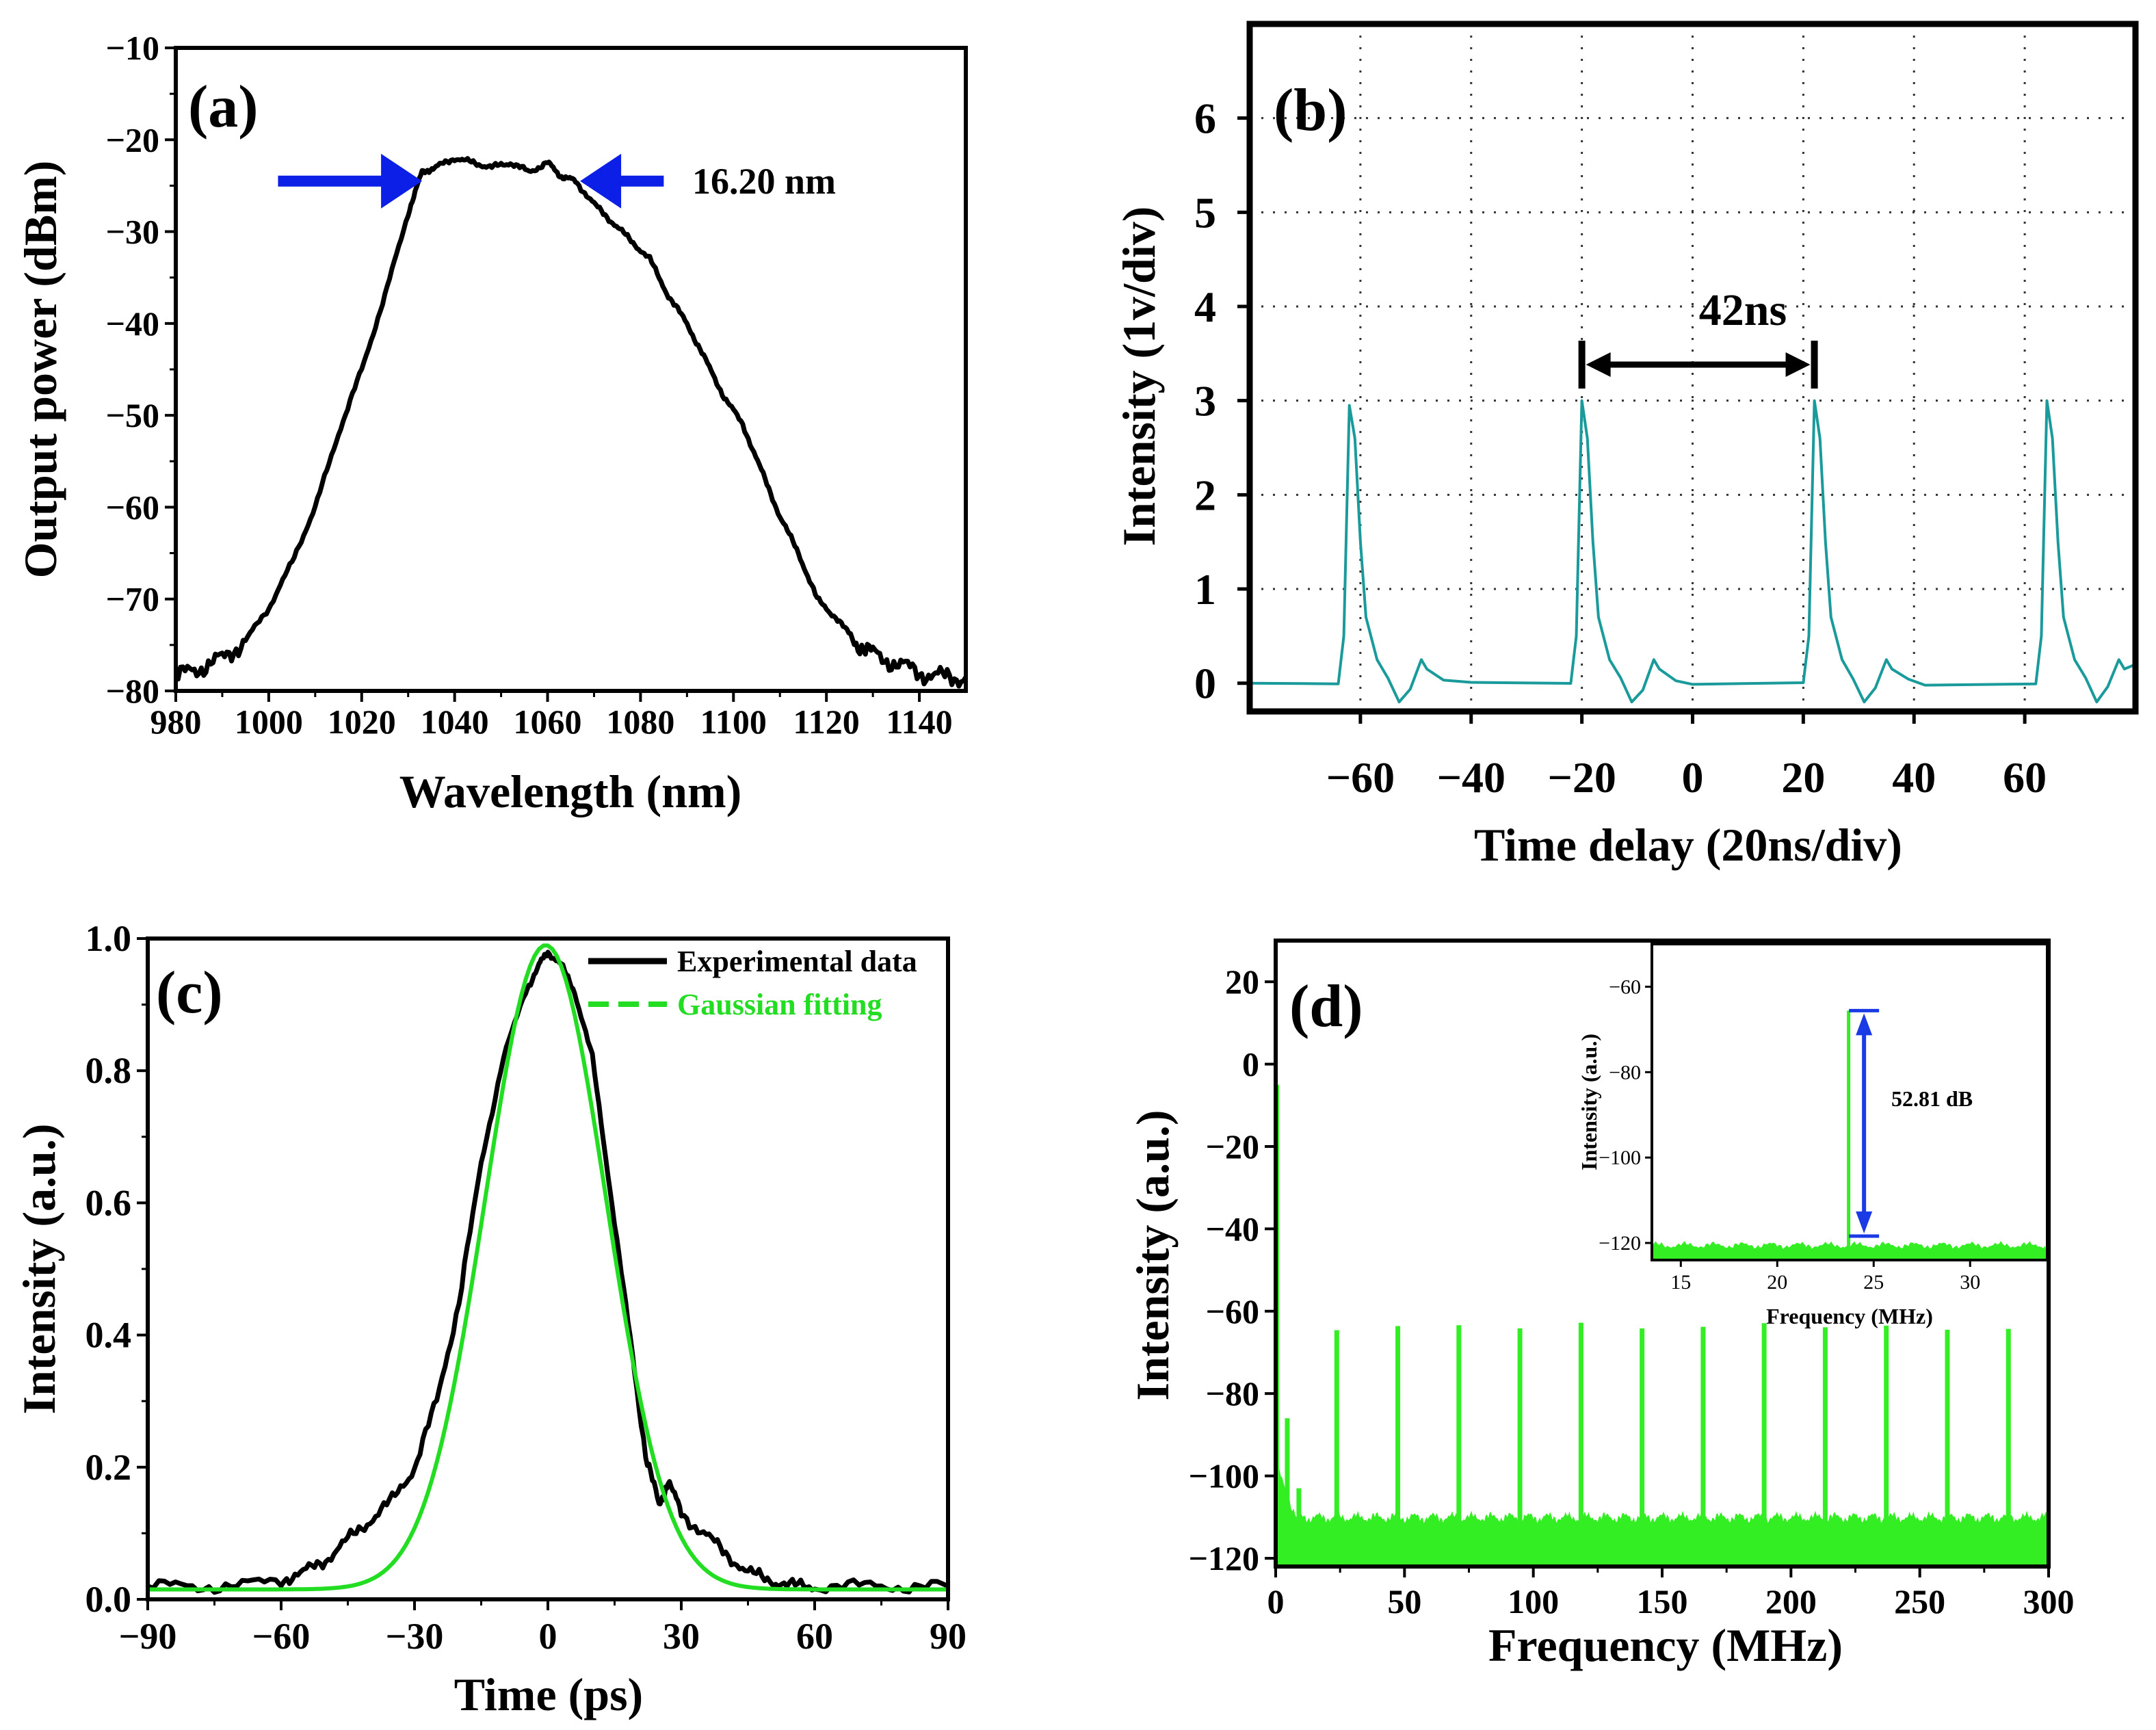 The image size is (2156, 1730). I want to click on y-tick-label-d: −60, so click(1233, 1311).